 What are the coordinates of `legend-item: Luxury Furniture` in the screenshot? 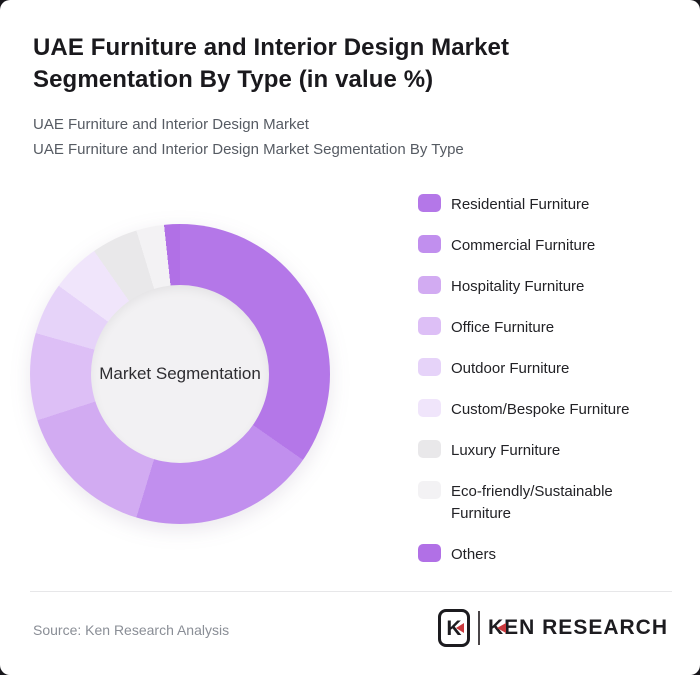 It's located at (549, 451).